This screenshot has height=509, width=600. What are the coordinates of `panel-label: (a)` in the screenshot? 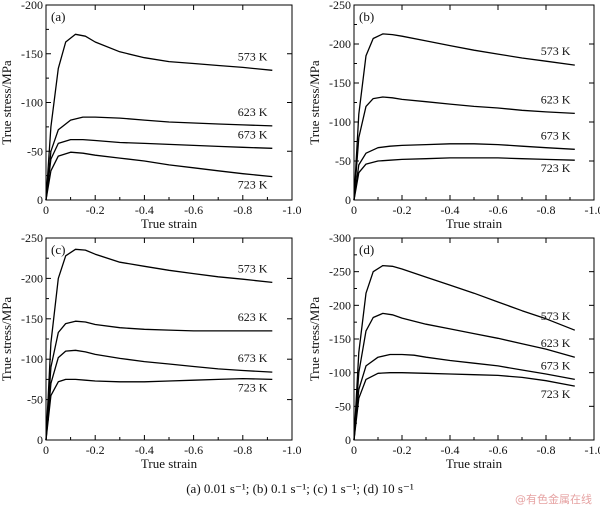 It's located at (58, 16).